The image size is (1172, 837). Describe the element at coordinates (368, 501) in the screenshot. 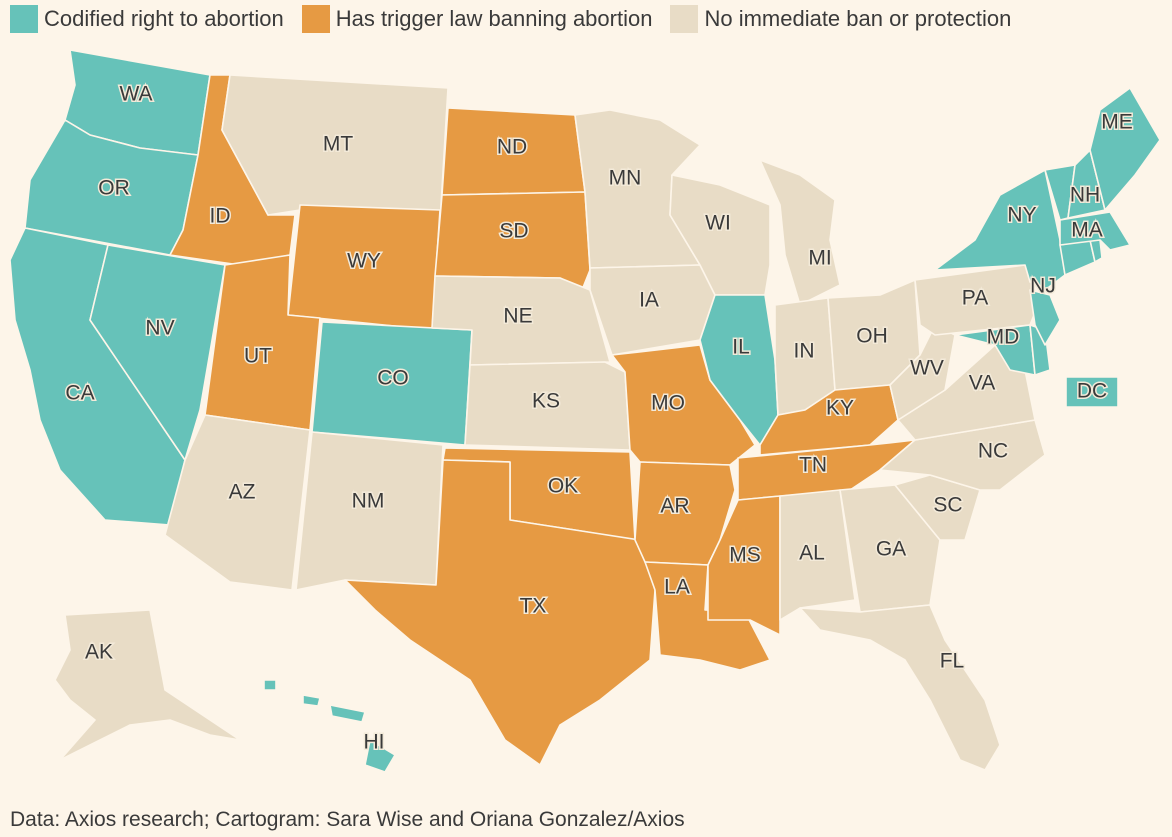

I see `label-nm: NM` at that location.